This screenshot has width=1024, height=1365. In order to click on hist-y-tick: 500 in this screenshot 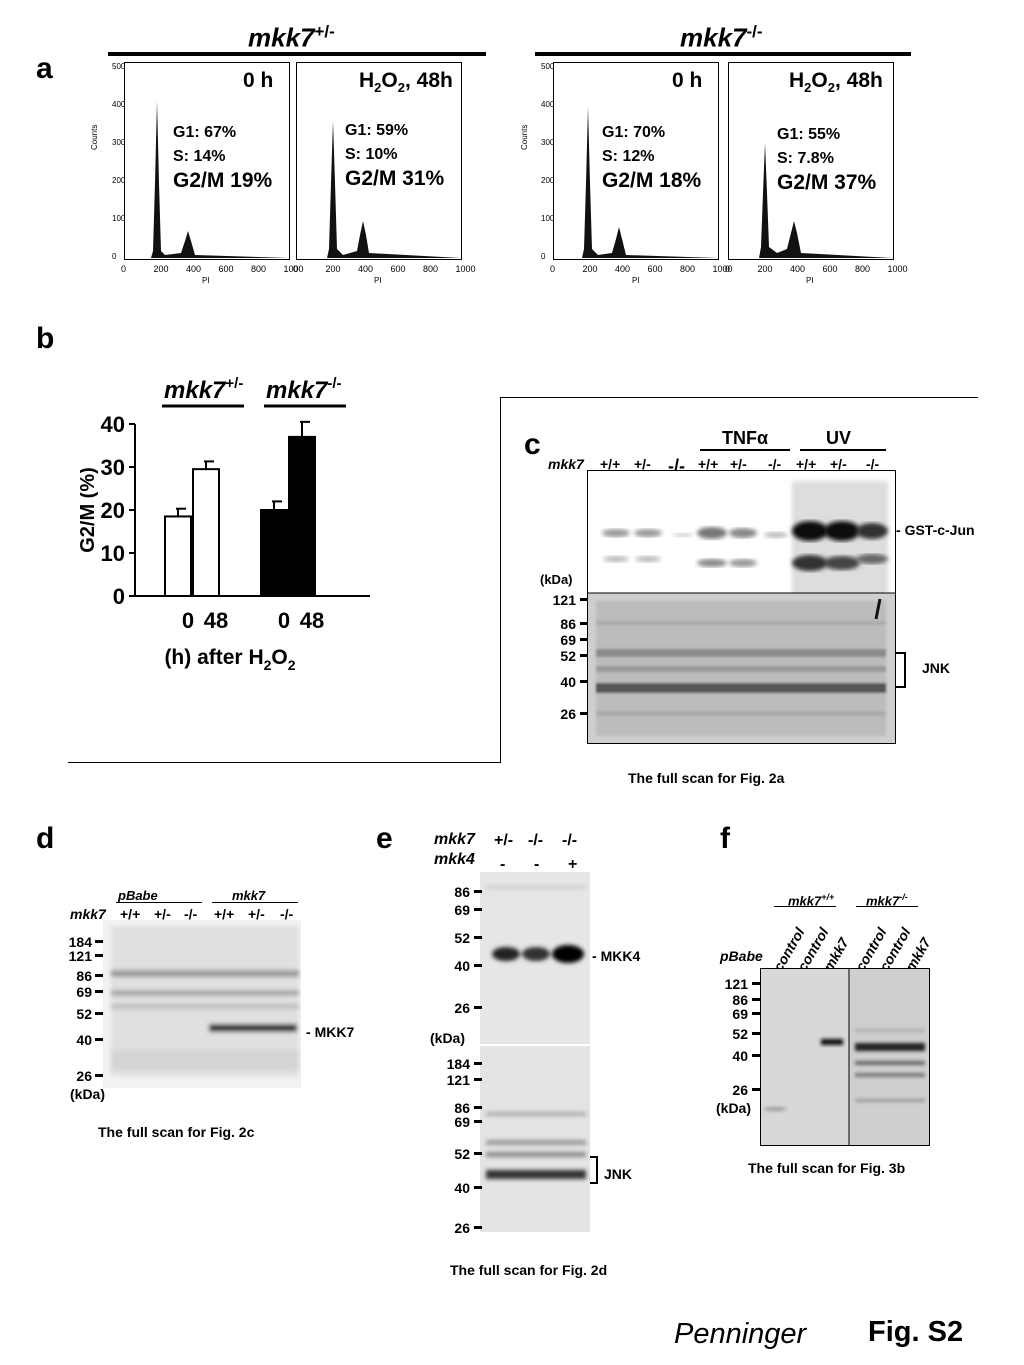, I will do `click(119, 66)`.